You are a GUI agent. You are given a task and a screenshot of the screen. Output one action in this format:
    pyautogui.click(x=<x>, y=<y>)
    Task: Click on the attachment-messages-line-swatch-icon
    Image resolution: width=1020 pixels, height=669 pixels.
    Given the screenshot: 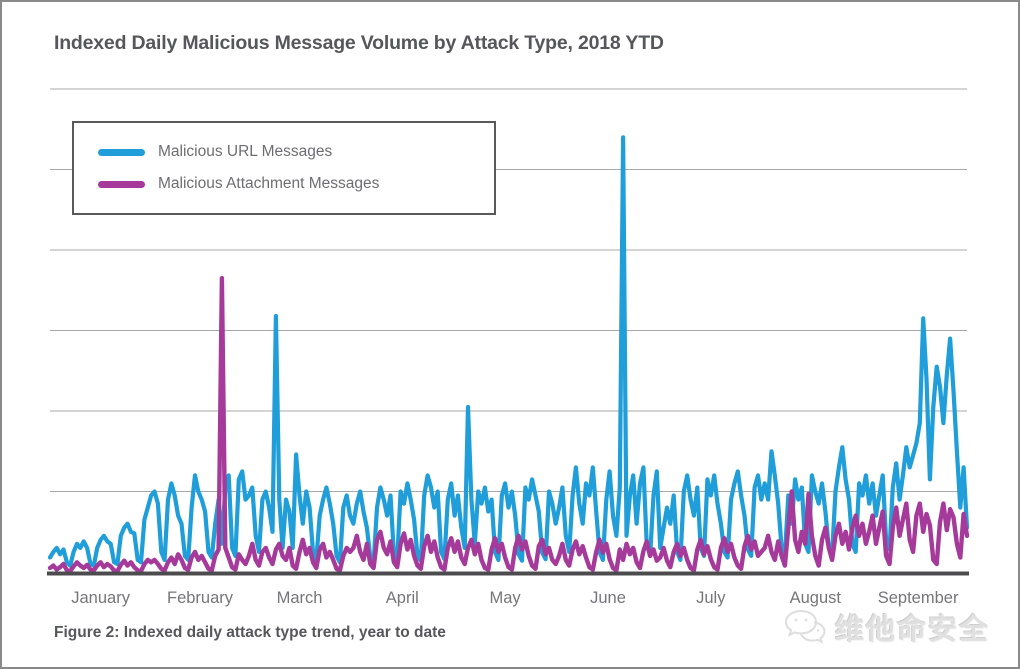 What is the action you would take?
    pyautogui.click(x=121, y=184)
    